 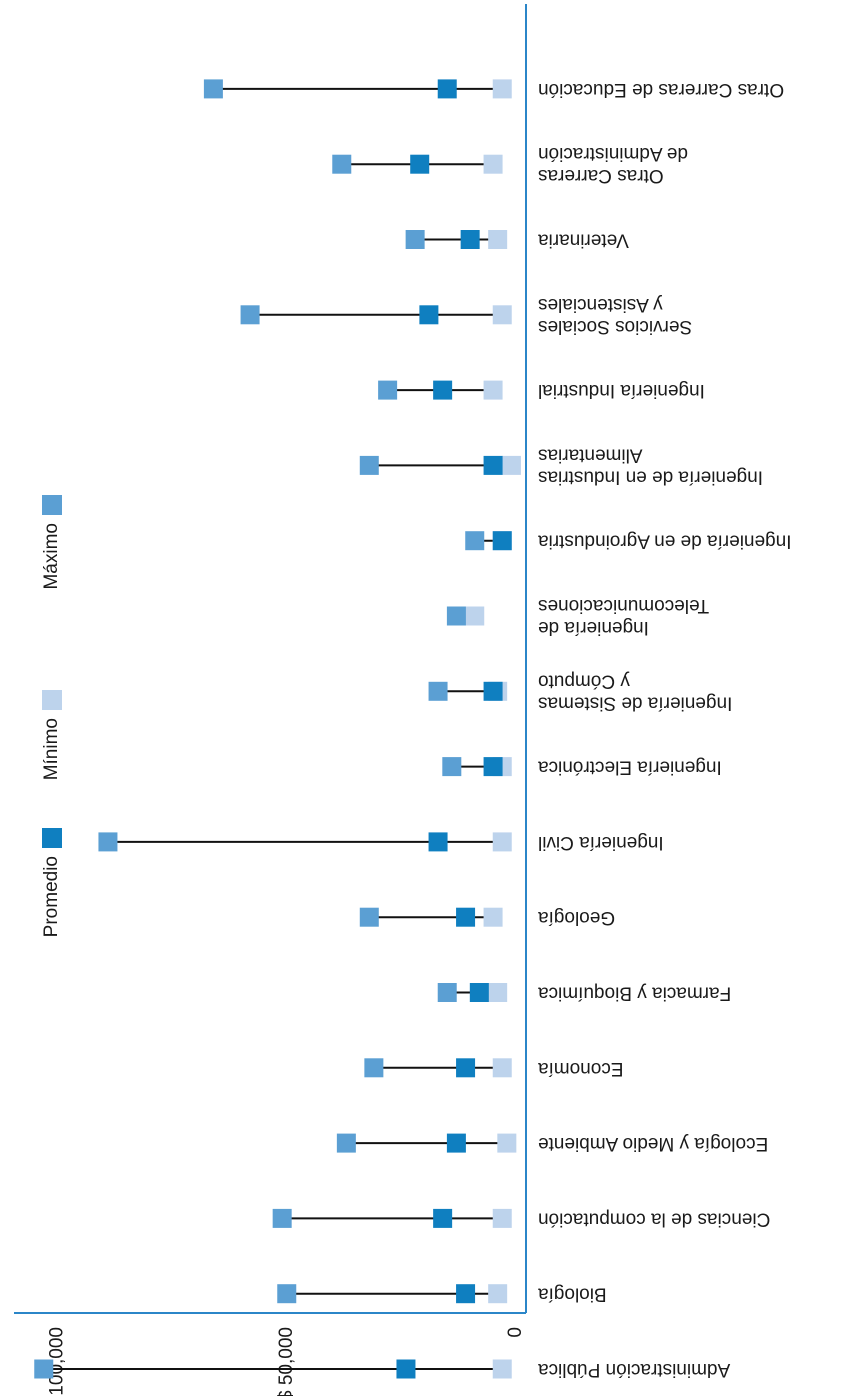 What do you see at coordinates (51, 556) in the screenshot?
I see `legend-label-maximo: Máximo` at bounding box center [51, 556].